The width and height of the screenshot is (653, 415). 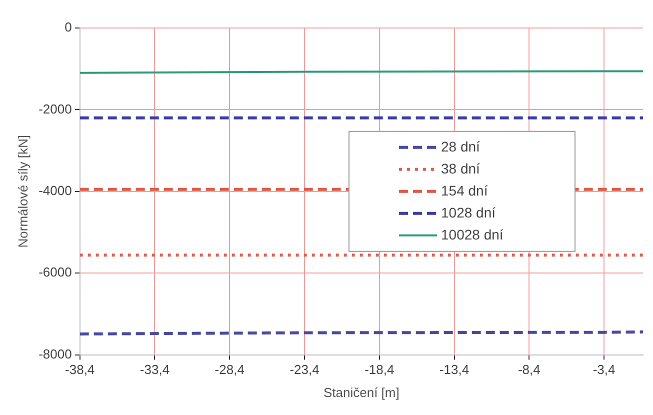 I want to click on y-tick-label: -8000, so click(x=55, y=354).